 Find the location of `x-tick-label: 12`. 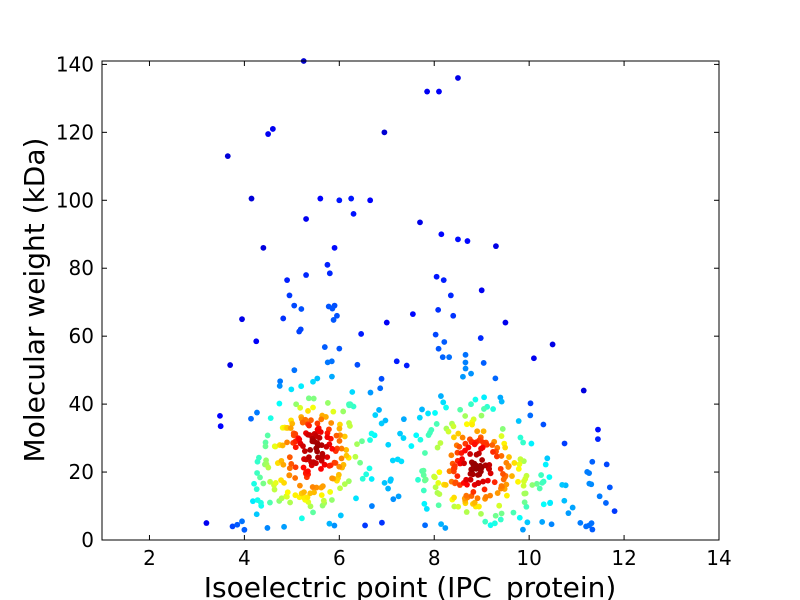

x-tick-label: 12 is located at coordinates (623, 558).